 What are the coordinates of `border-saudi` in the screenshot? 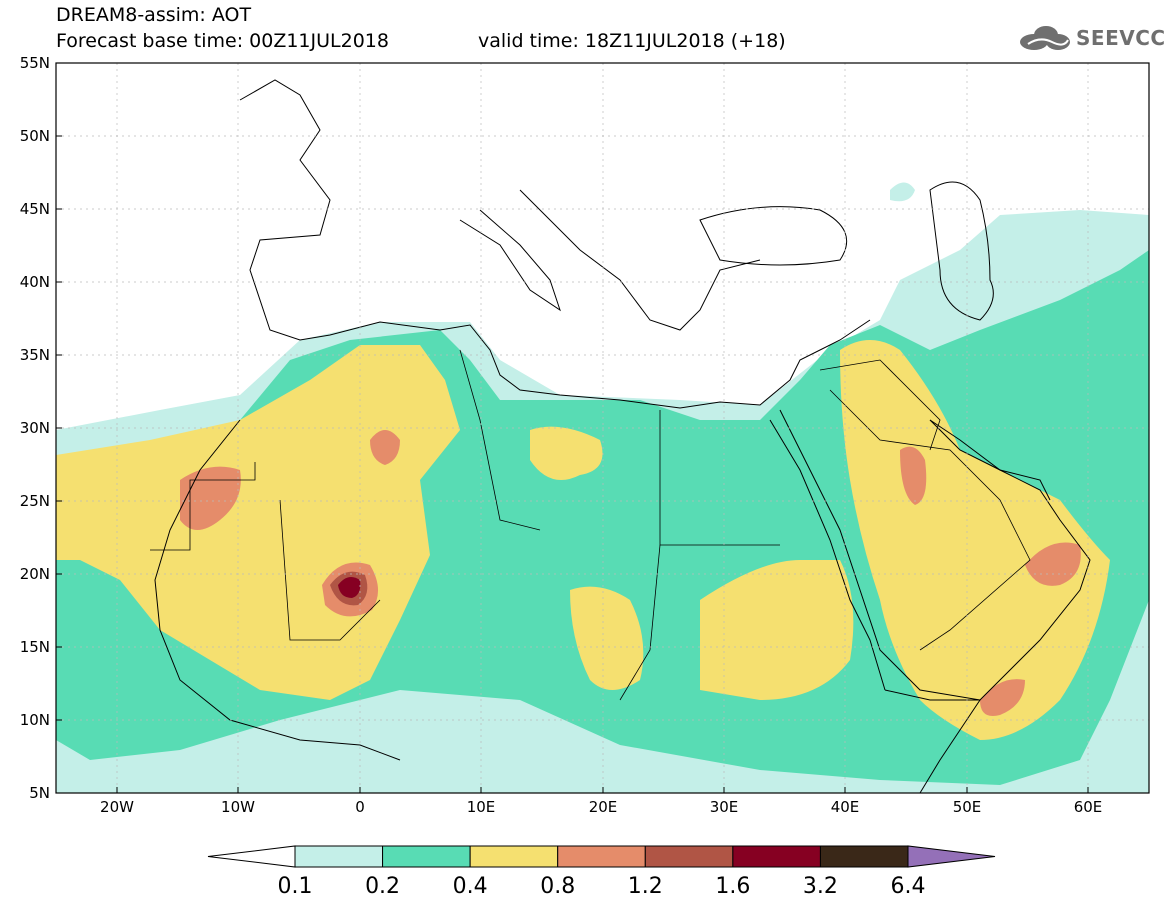 It's located at (930, 520).